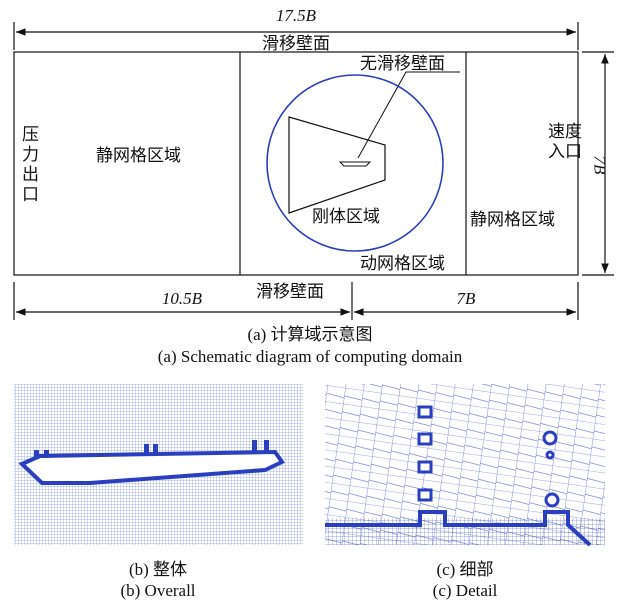 The image size is (619, 606). I want to click on bottom-left-dimension: 10.5B, so click(182, 298).